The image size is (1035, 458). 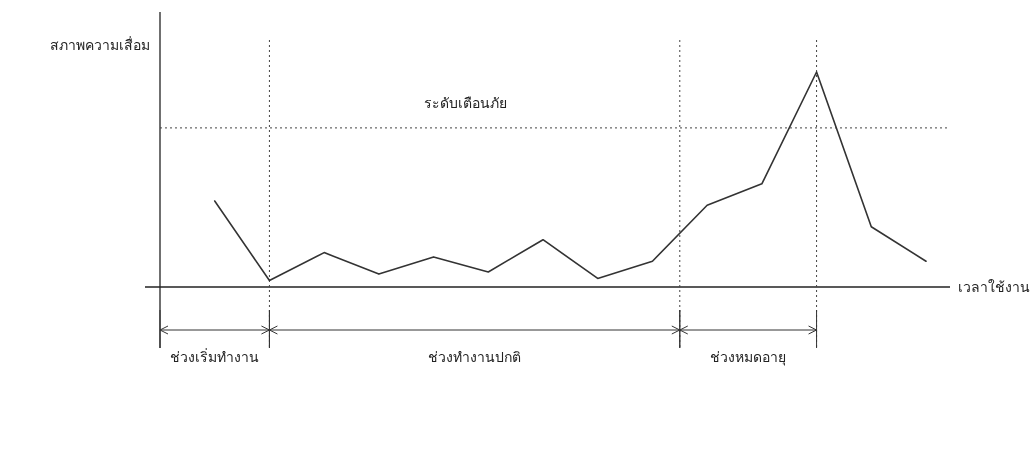 What do you see at coordinates (994, 287) in the screenshot?
I see `xlabel: เวลาใช้งาน` at bounding box center [994, 287].